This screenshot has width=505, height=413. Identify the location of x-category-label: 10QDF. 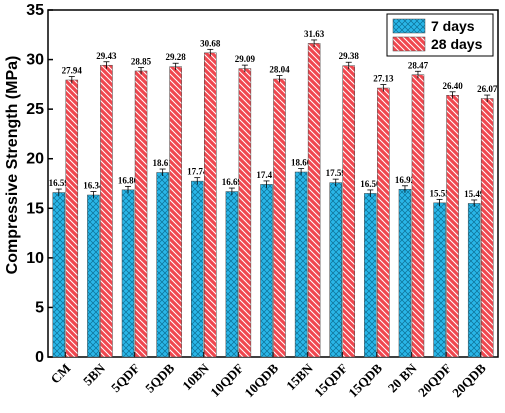
(226, 379).